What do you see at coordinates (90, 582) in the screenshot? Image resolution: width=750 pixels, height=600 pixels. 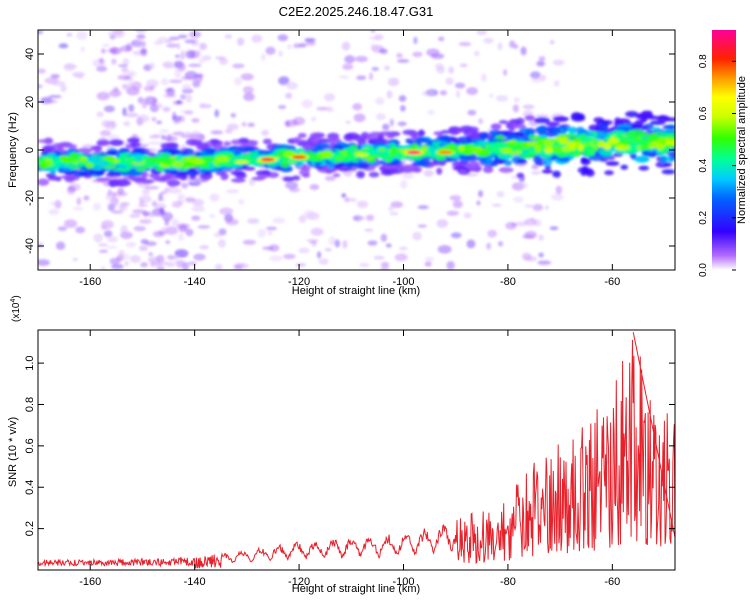 I see `snr-xtick-label: -160` at bounding box center [90, 582].